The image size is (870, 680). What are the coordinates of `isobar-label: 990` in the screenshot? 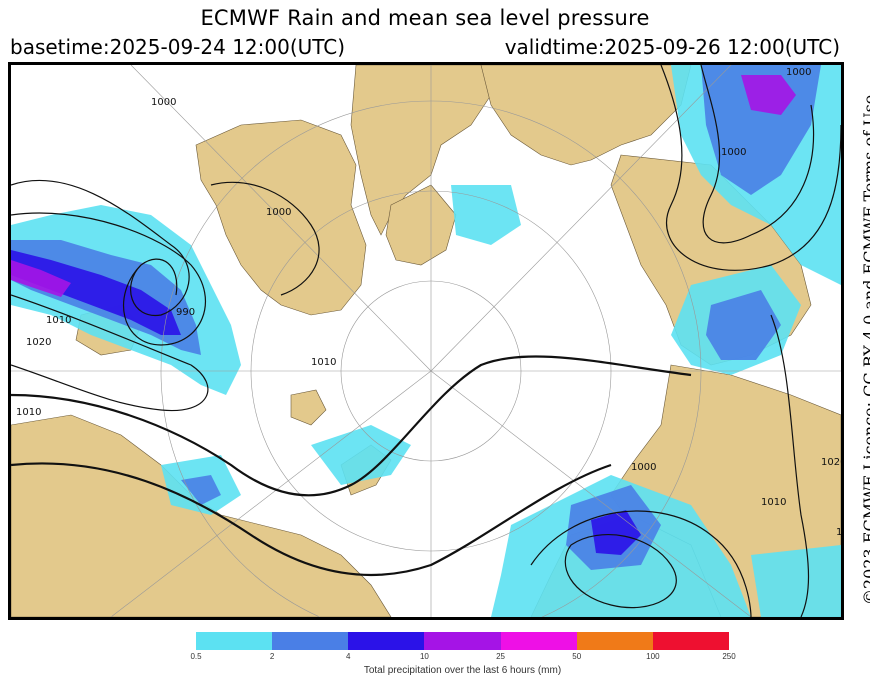 It's located at (185, 312).